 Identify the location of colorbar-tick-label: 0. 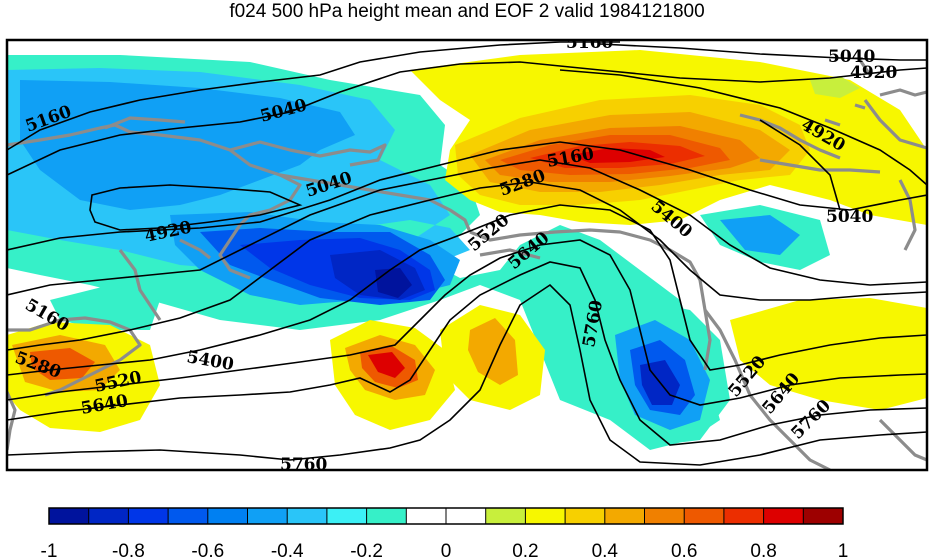
(446, 549).